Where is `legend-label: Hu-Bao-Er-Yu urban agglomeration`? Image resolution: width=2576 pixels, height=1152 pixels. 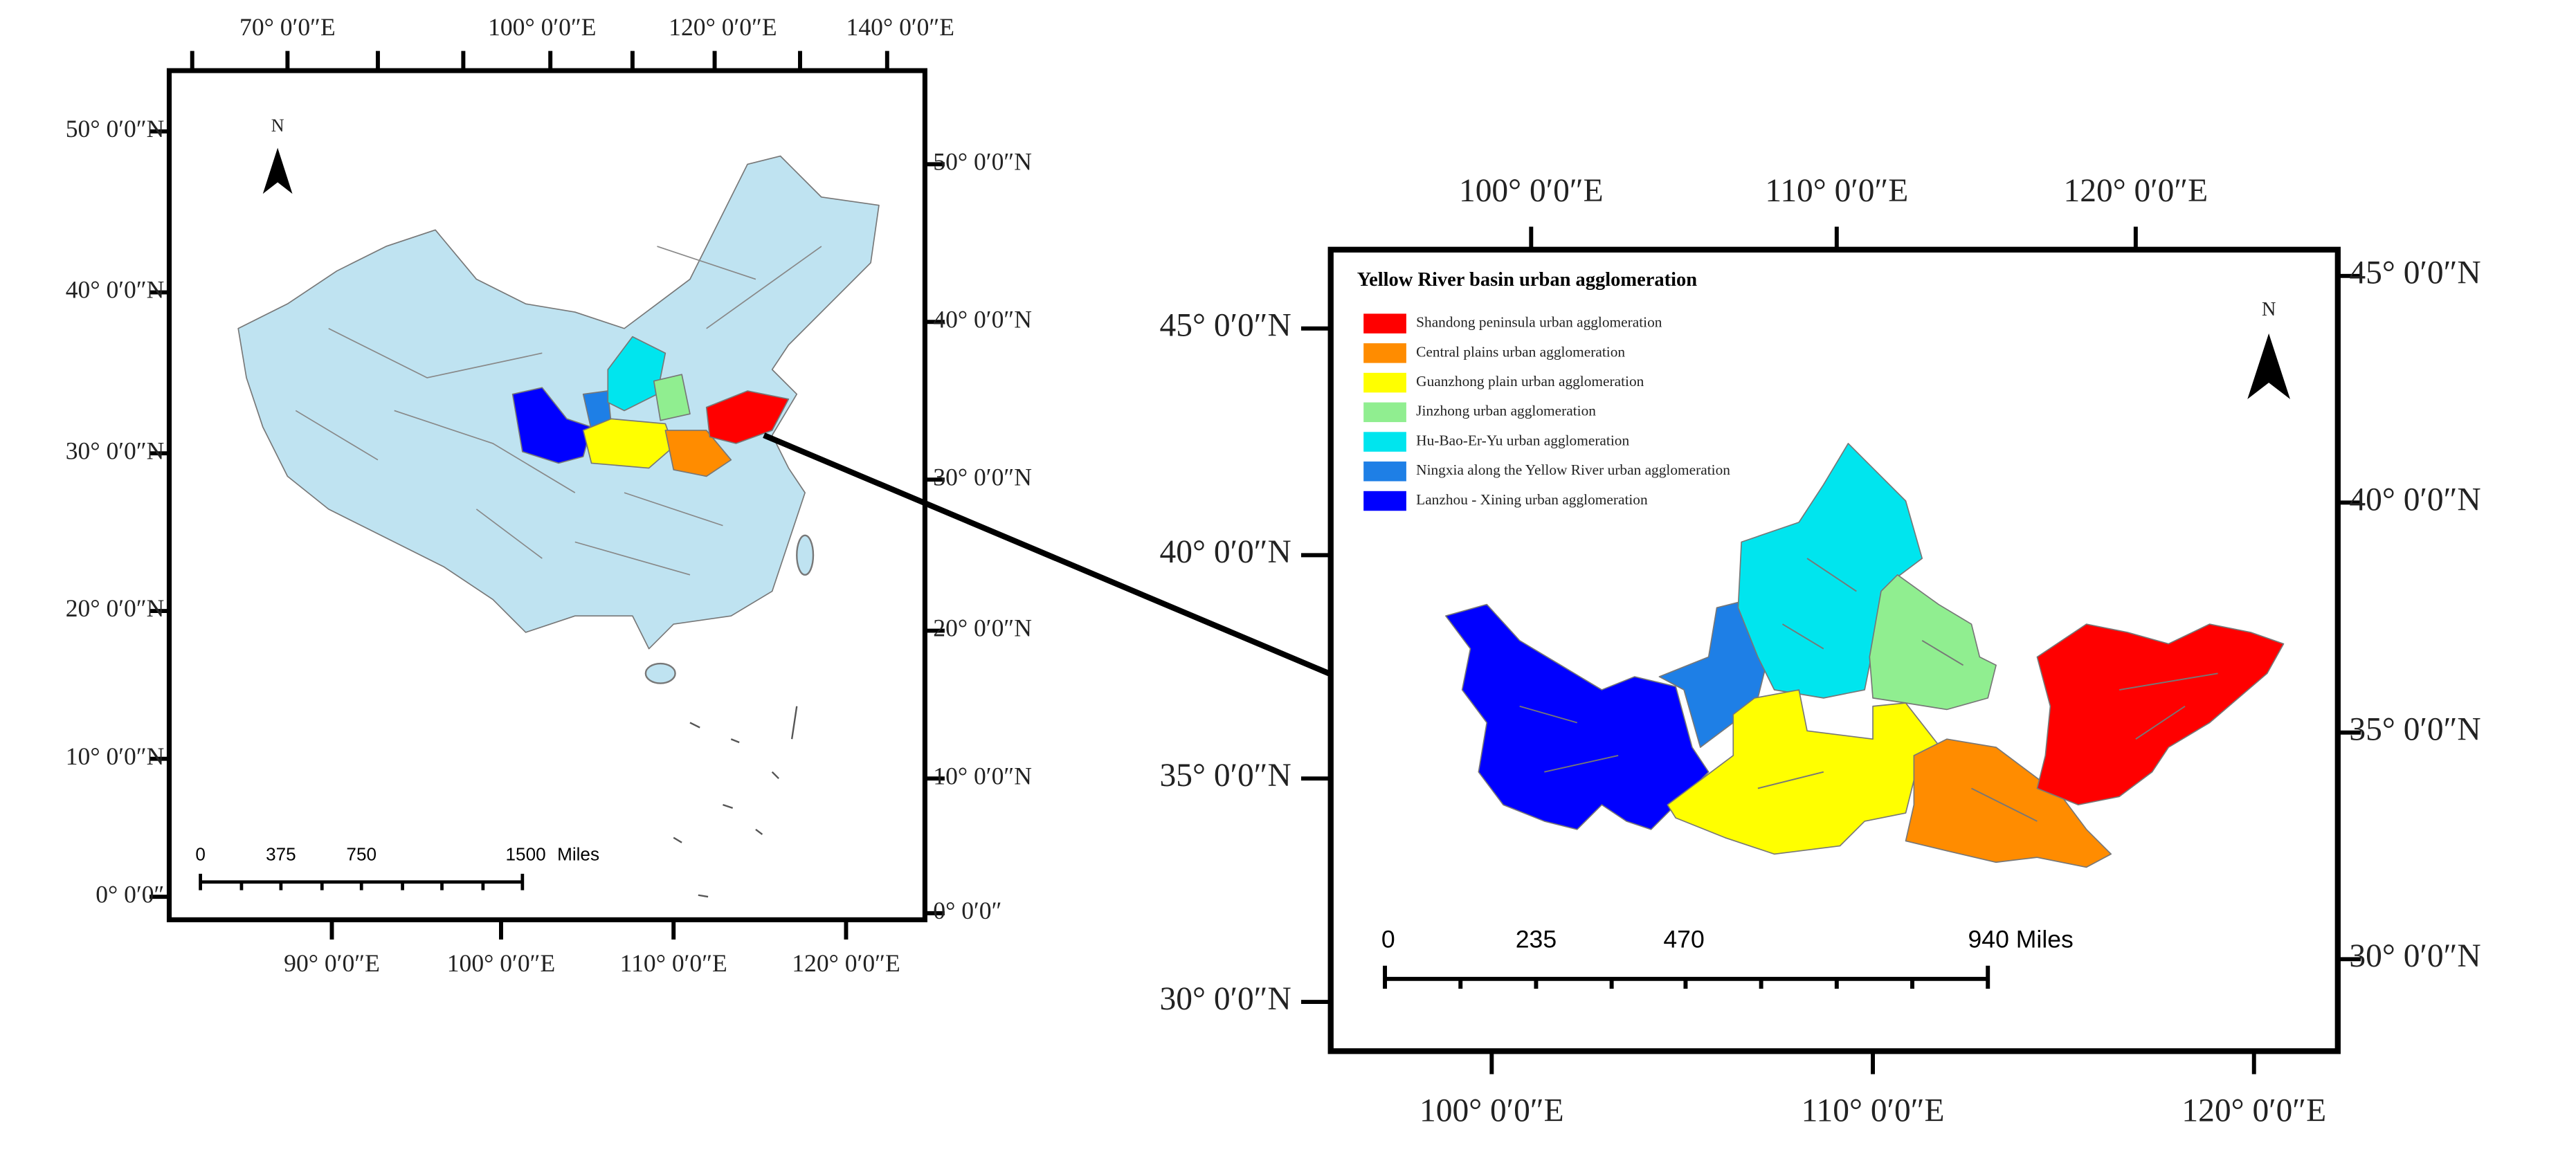 legend-label: Hu-Bao-Er-Yu urban agglomeration is located at coordinates (1522, 440).